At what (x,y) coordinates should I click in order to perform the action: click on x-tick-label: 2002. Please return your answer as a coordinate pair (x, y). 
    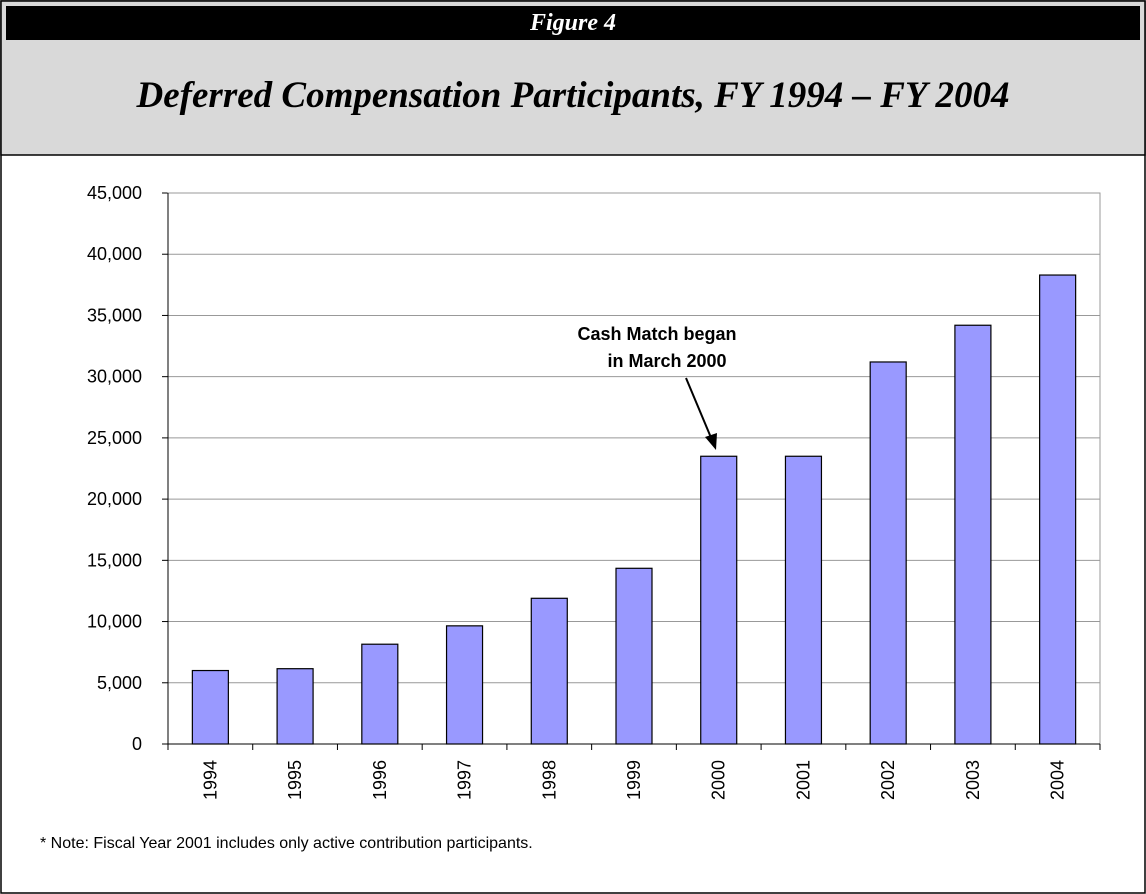
    Looking at the image, I should click on (888, 780).